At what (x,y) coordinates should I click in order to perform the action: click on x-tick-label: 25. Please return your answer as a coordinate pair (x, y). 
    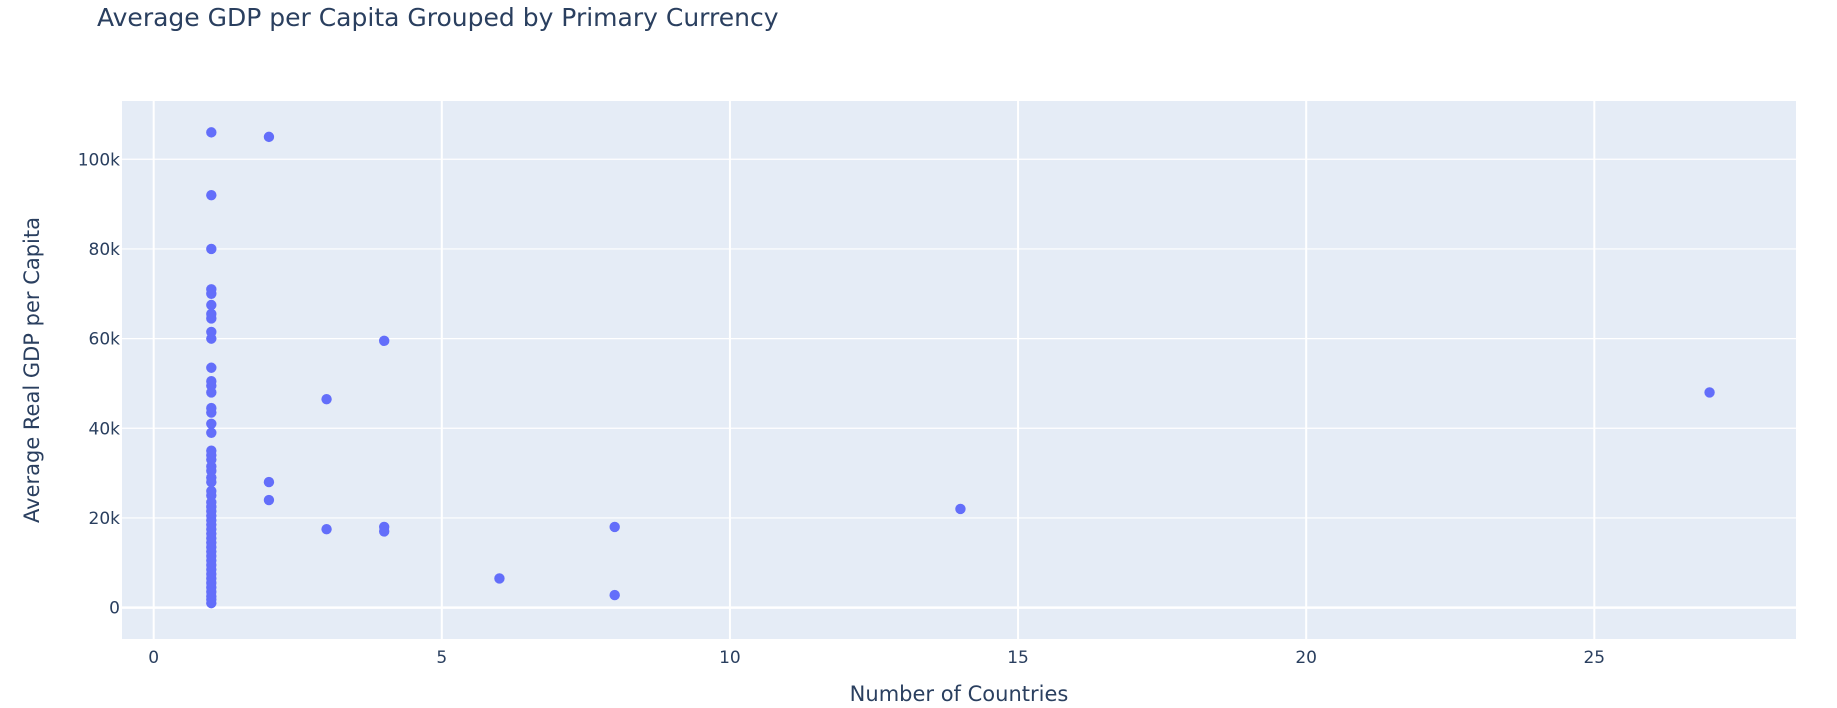
    Looking at the image, I should click on (1594, 658).